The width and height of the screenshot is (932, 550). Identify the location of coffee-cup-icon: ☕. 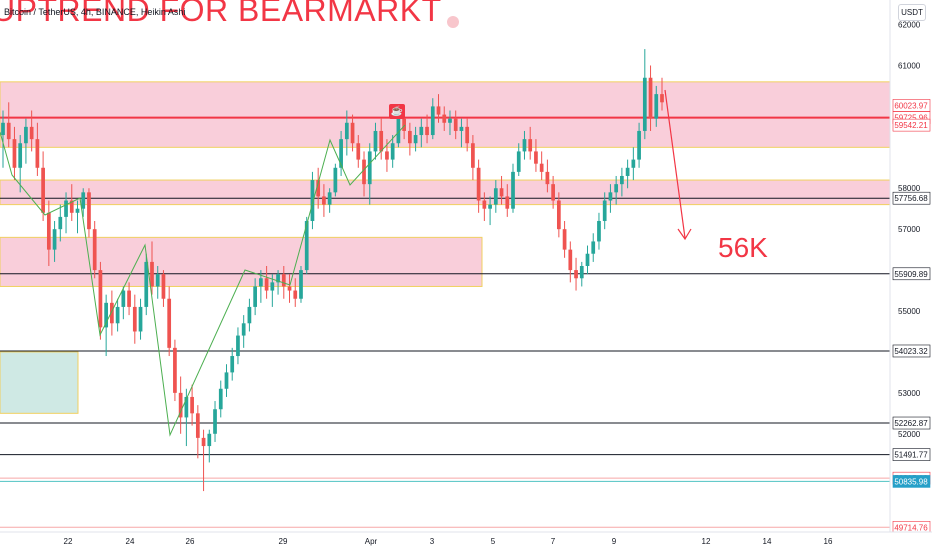
(397, 111).